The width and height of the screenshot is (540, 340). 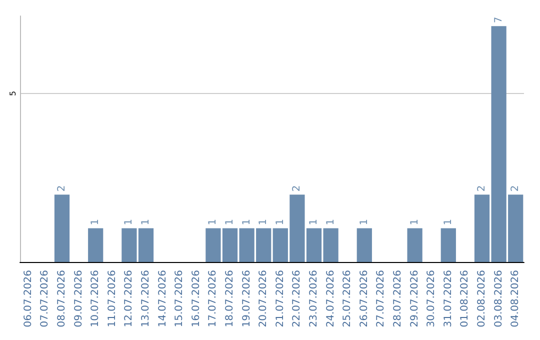 What do you see at coordinates (180, 299) in the screenshot?
I see `x-tick-label: 15.07.2026` at bounding box center [180, 299].